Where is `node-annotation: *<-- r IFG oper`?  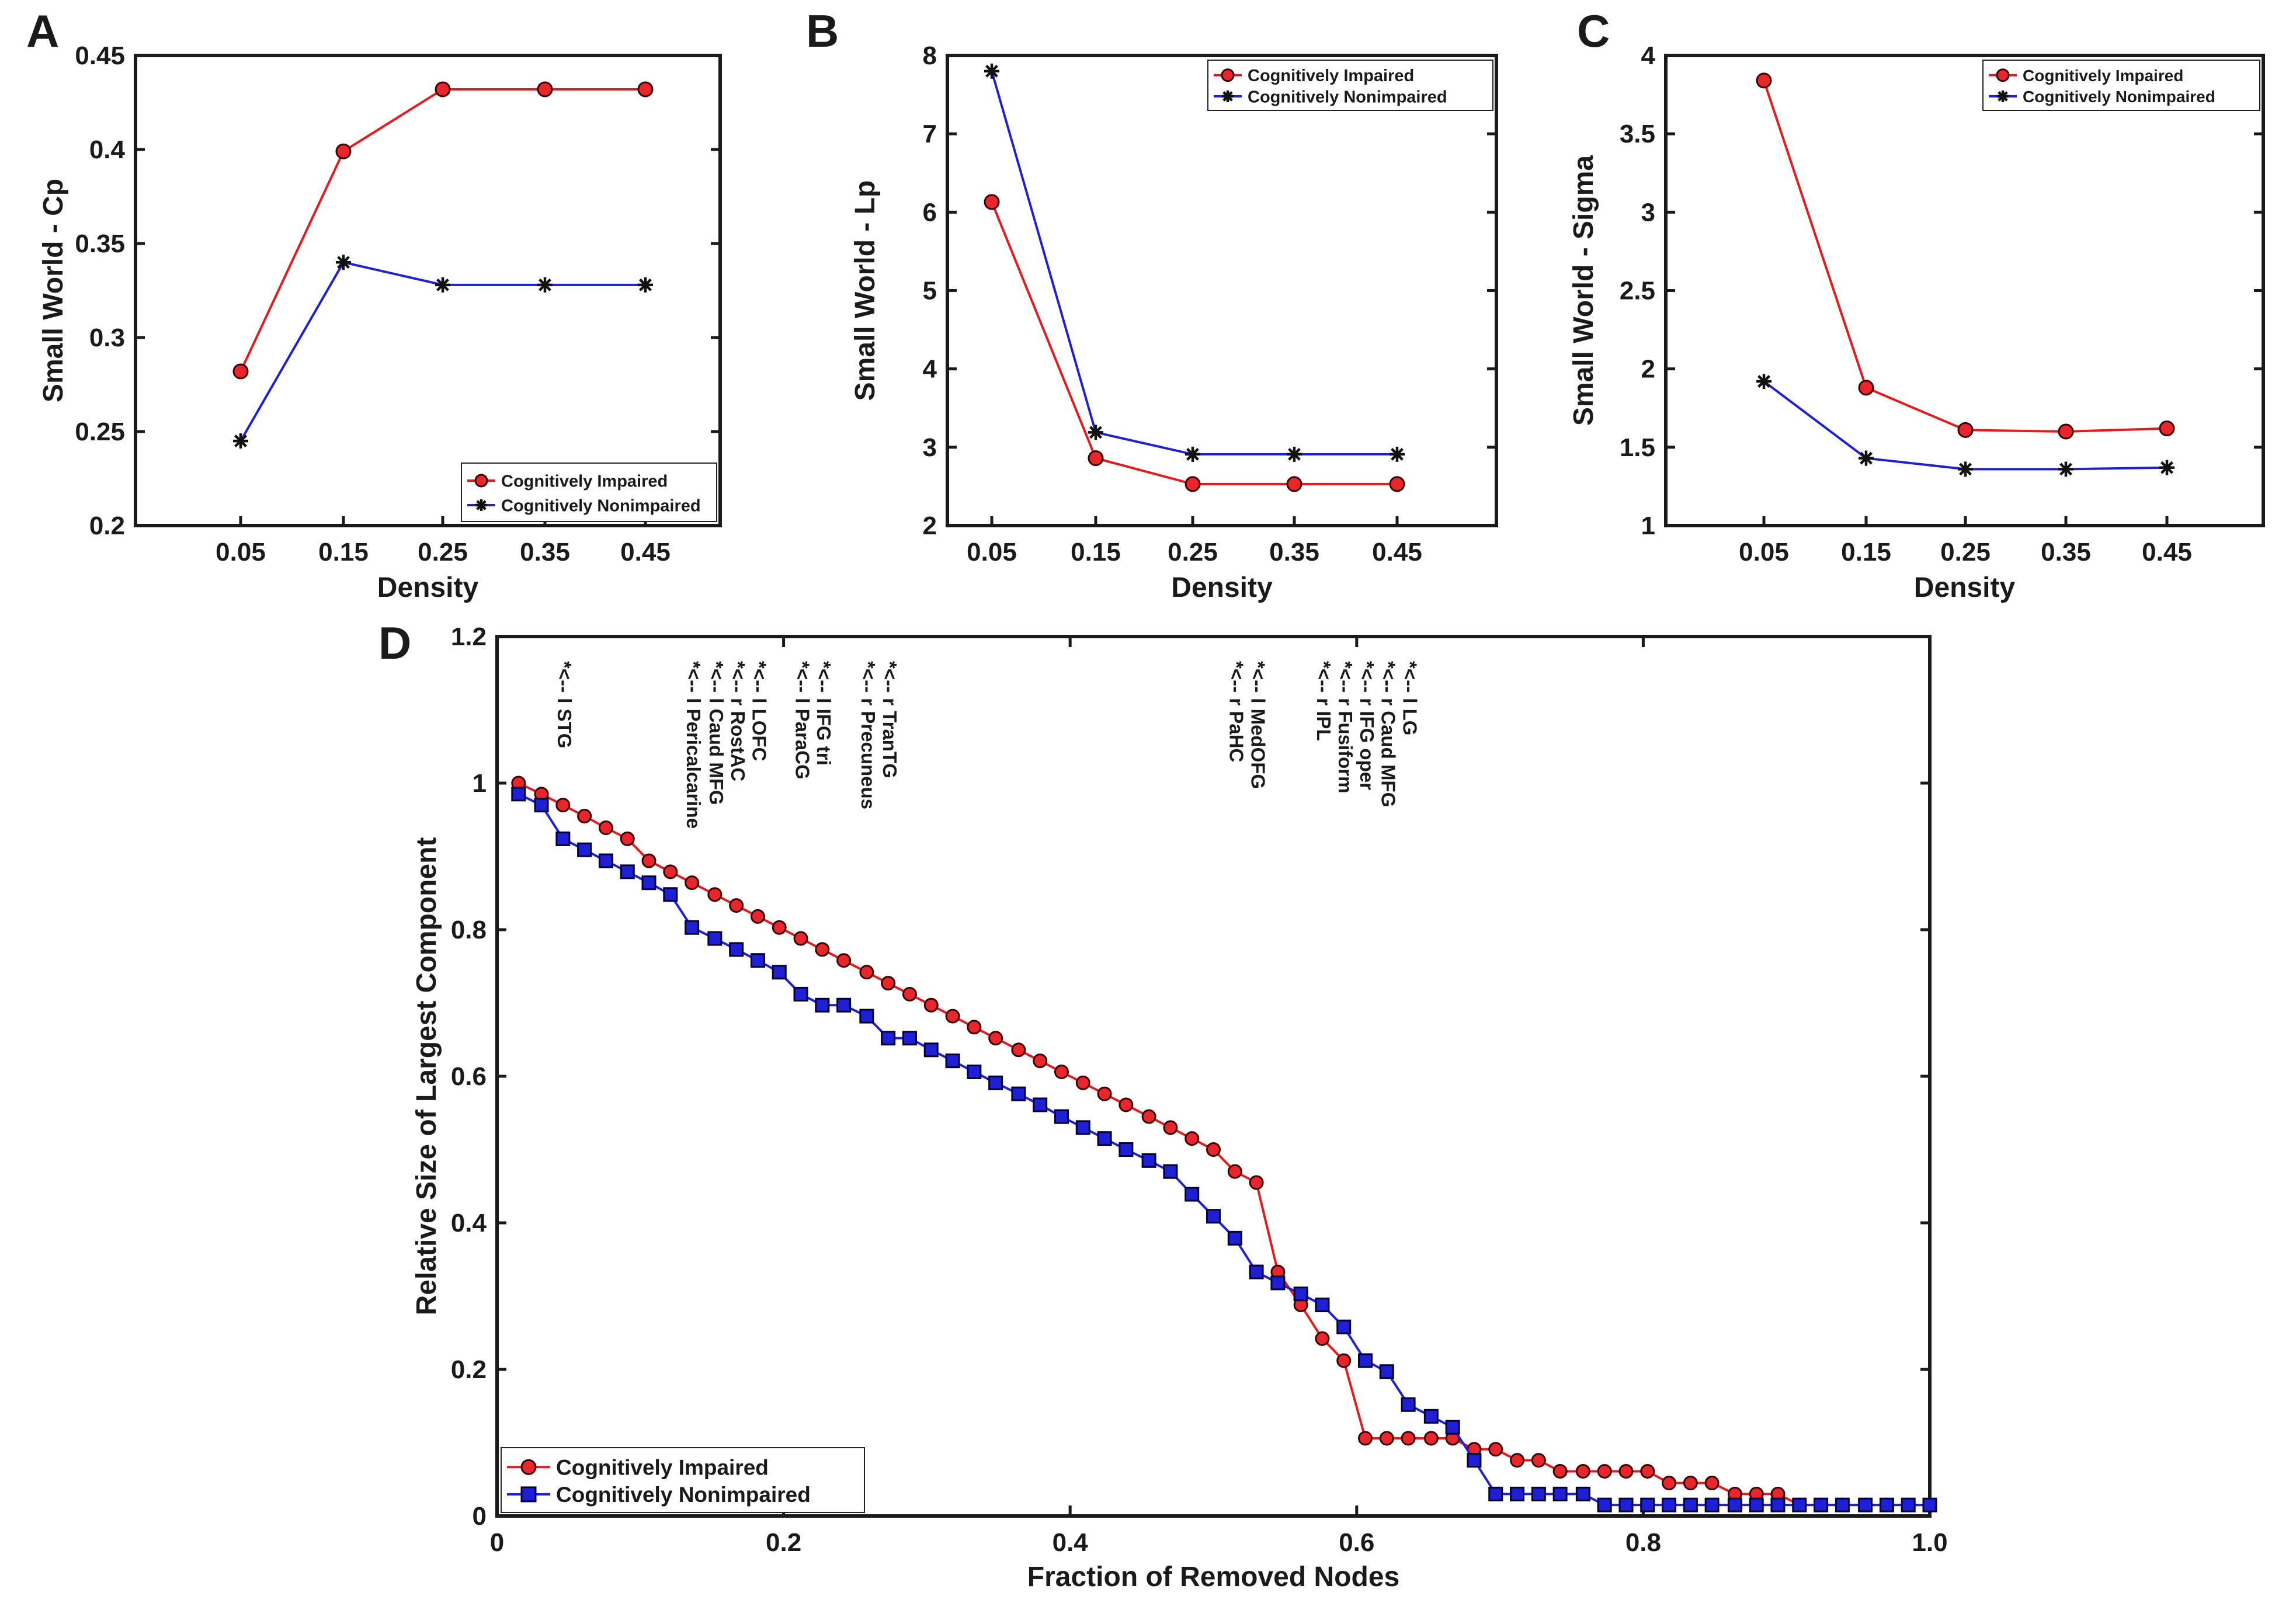 node-annotation: *<-- r IFG oper is located at coordinates (1367, 725).